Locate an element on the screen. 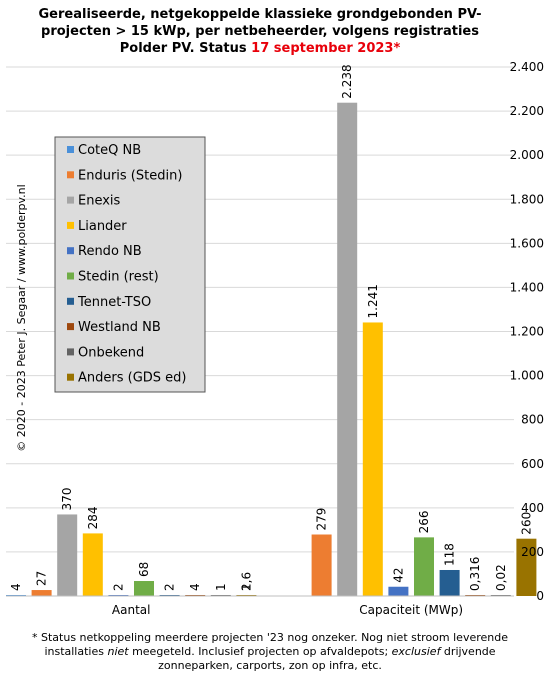 Image resolution: width=560 pixels, height=681 pixels. data-label: 2.238 is located at coordinates (347, 81).